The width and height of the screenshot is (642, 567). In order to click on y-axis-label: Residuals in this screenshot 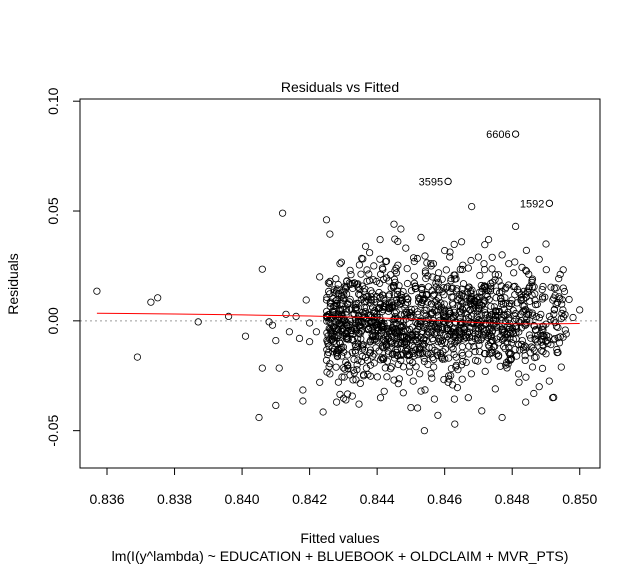, I will do `click(13, 283)`.